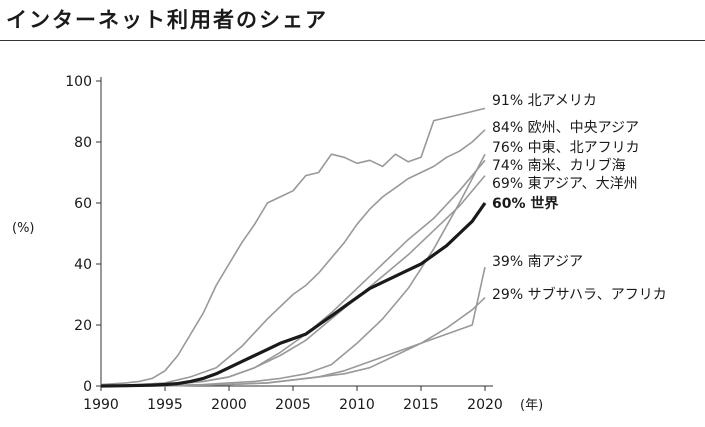  What do you see at coordinates (83, 143) in the screenshot?
I see `y-tick-label: 80` at bounding box center [83, 143].